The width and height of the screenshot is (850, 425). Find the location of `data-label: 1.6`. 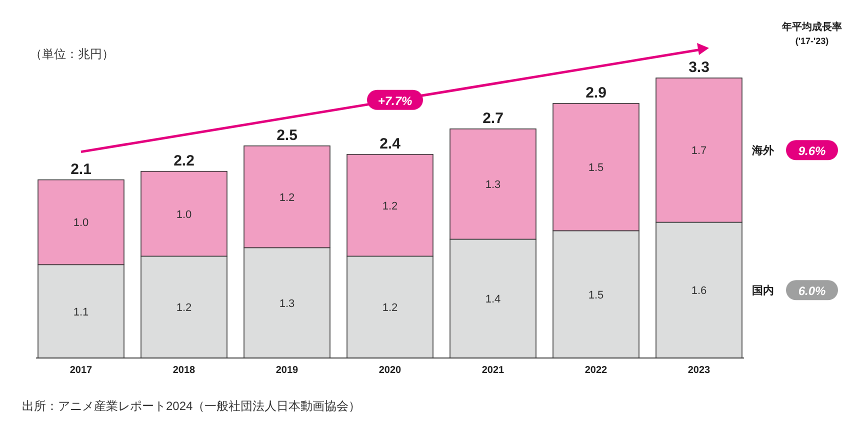

data-label: 1.6 is located at coordinates (699, 291).